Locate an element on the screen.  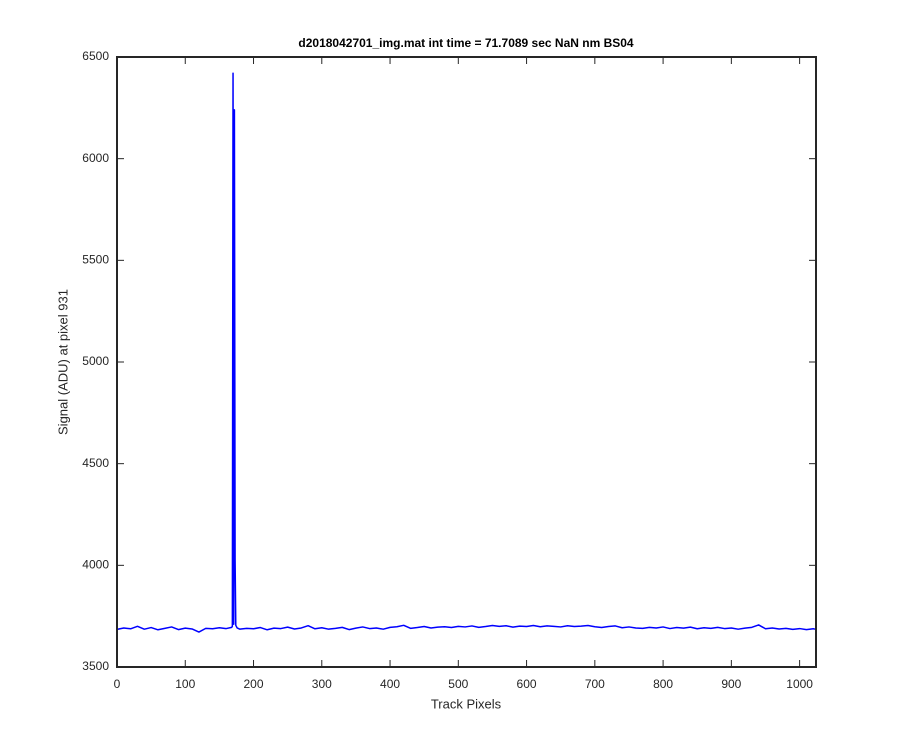
x-tick-label: 1000 is located at coordinates (799, 684).